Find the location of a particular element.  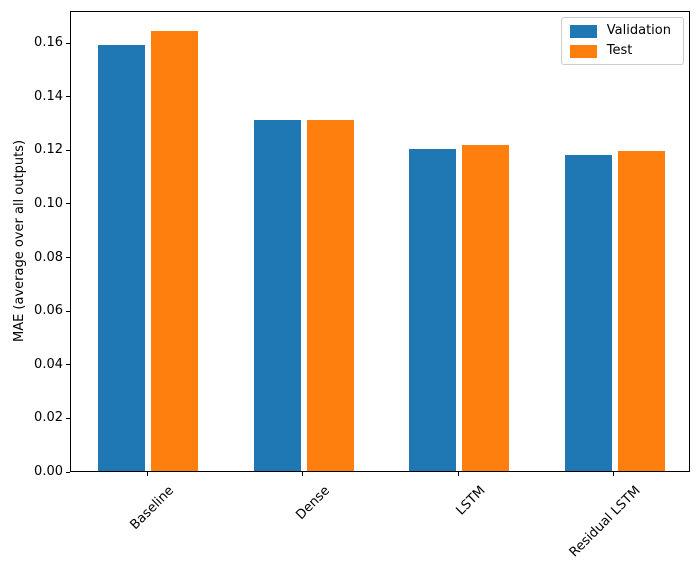

x-tick-label-baseline: Baseline is located at coordinates (152, 508).